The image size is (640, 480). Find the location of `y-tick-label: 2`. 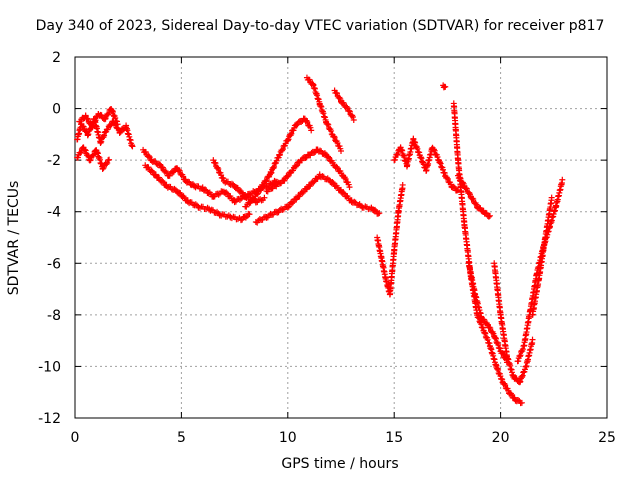

y-tick-label: 2 is located at coordinates (56, 58).